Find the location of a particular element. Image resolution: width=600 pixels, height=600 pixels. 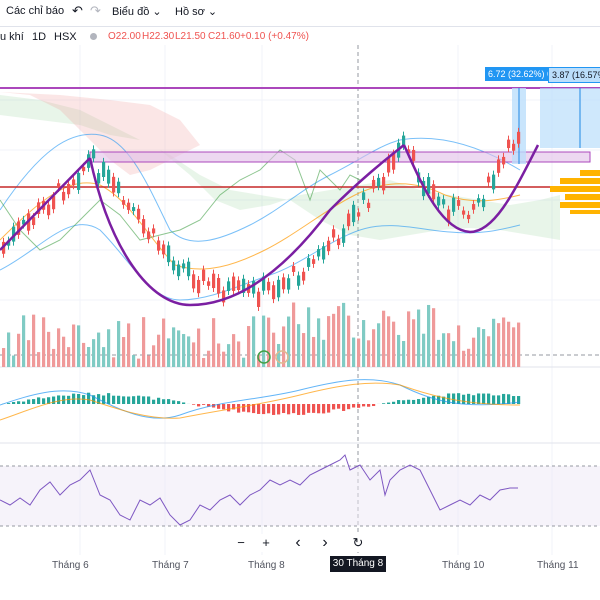

symbol-name: u khí is located at coordinates (12, 37).